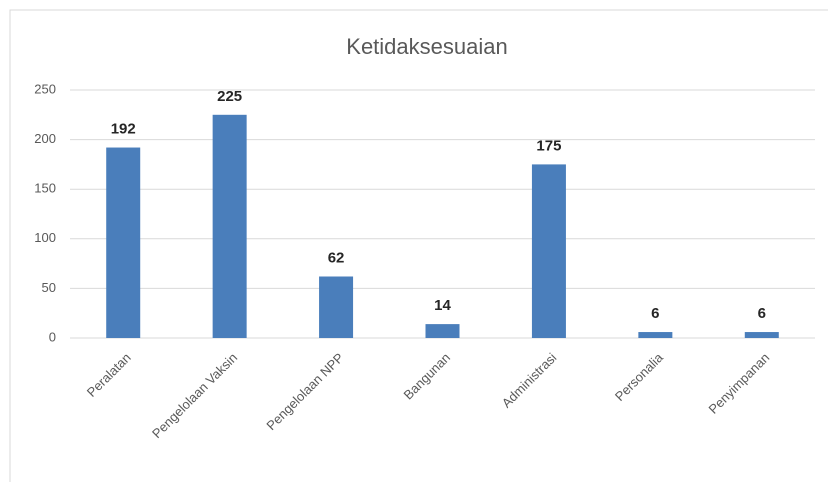 This screenshot has height=487, width=828. I want to click on chart-title: Ketidaksesuaian, so click(426, 46).